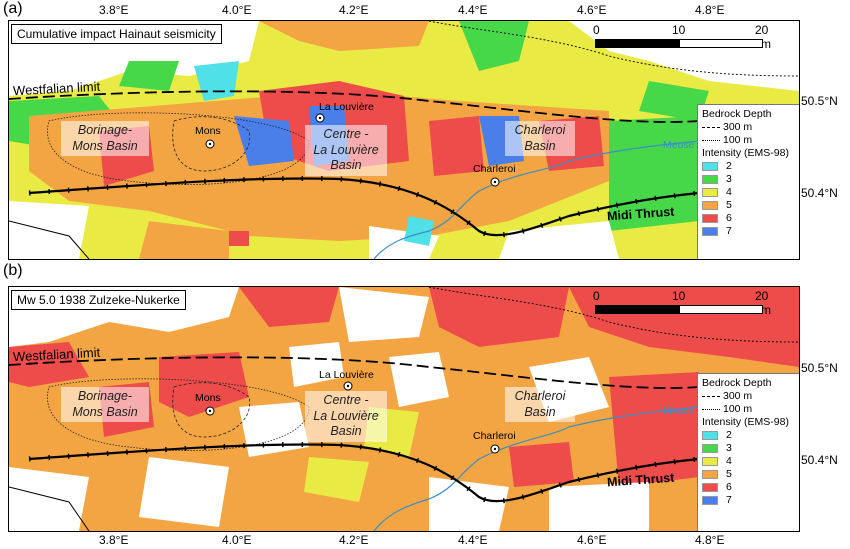  I want to click on lon-tick-4-0-bottom: 4.0°E, so click(237, 540).